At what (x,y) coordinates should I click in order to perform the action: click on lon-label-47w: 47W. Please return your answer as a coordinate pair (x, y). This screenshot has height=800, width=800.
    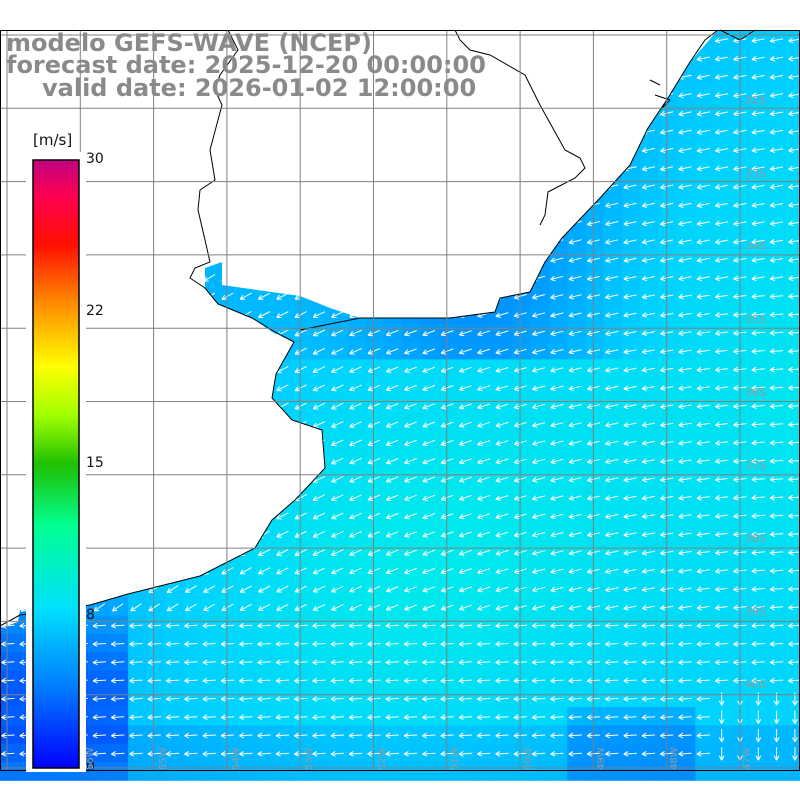
    Looking at the image, I should click on (747, 758).